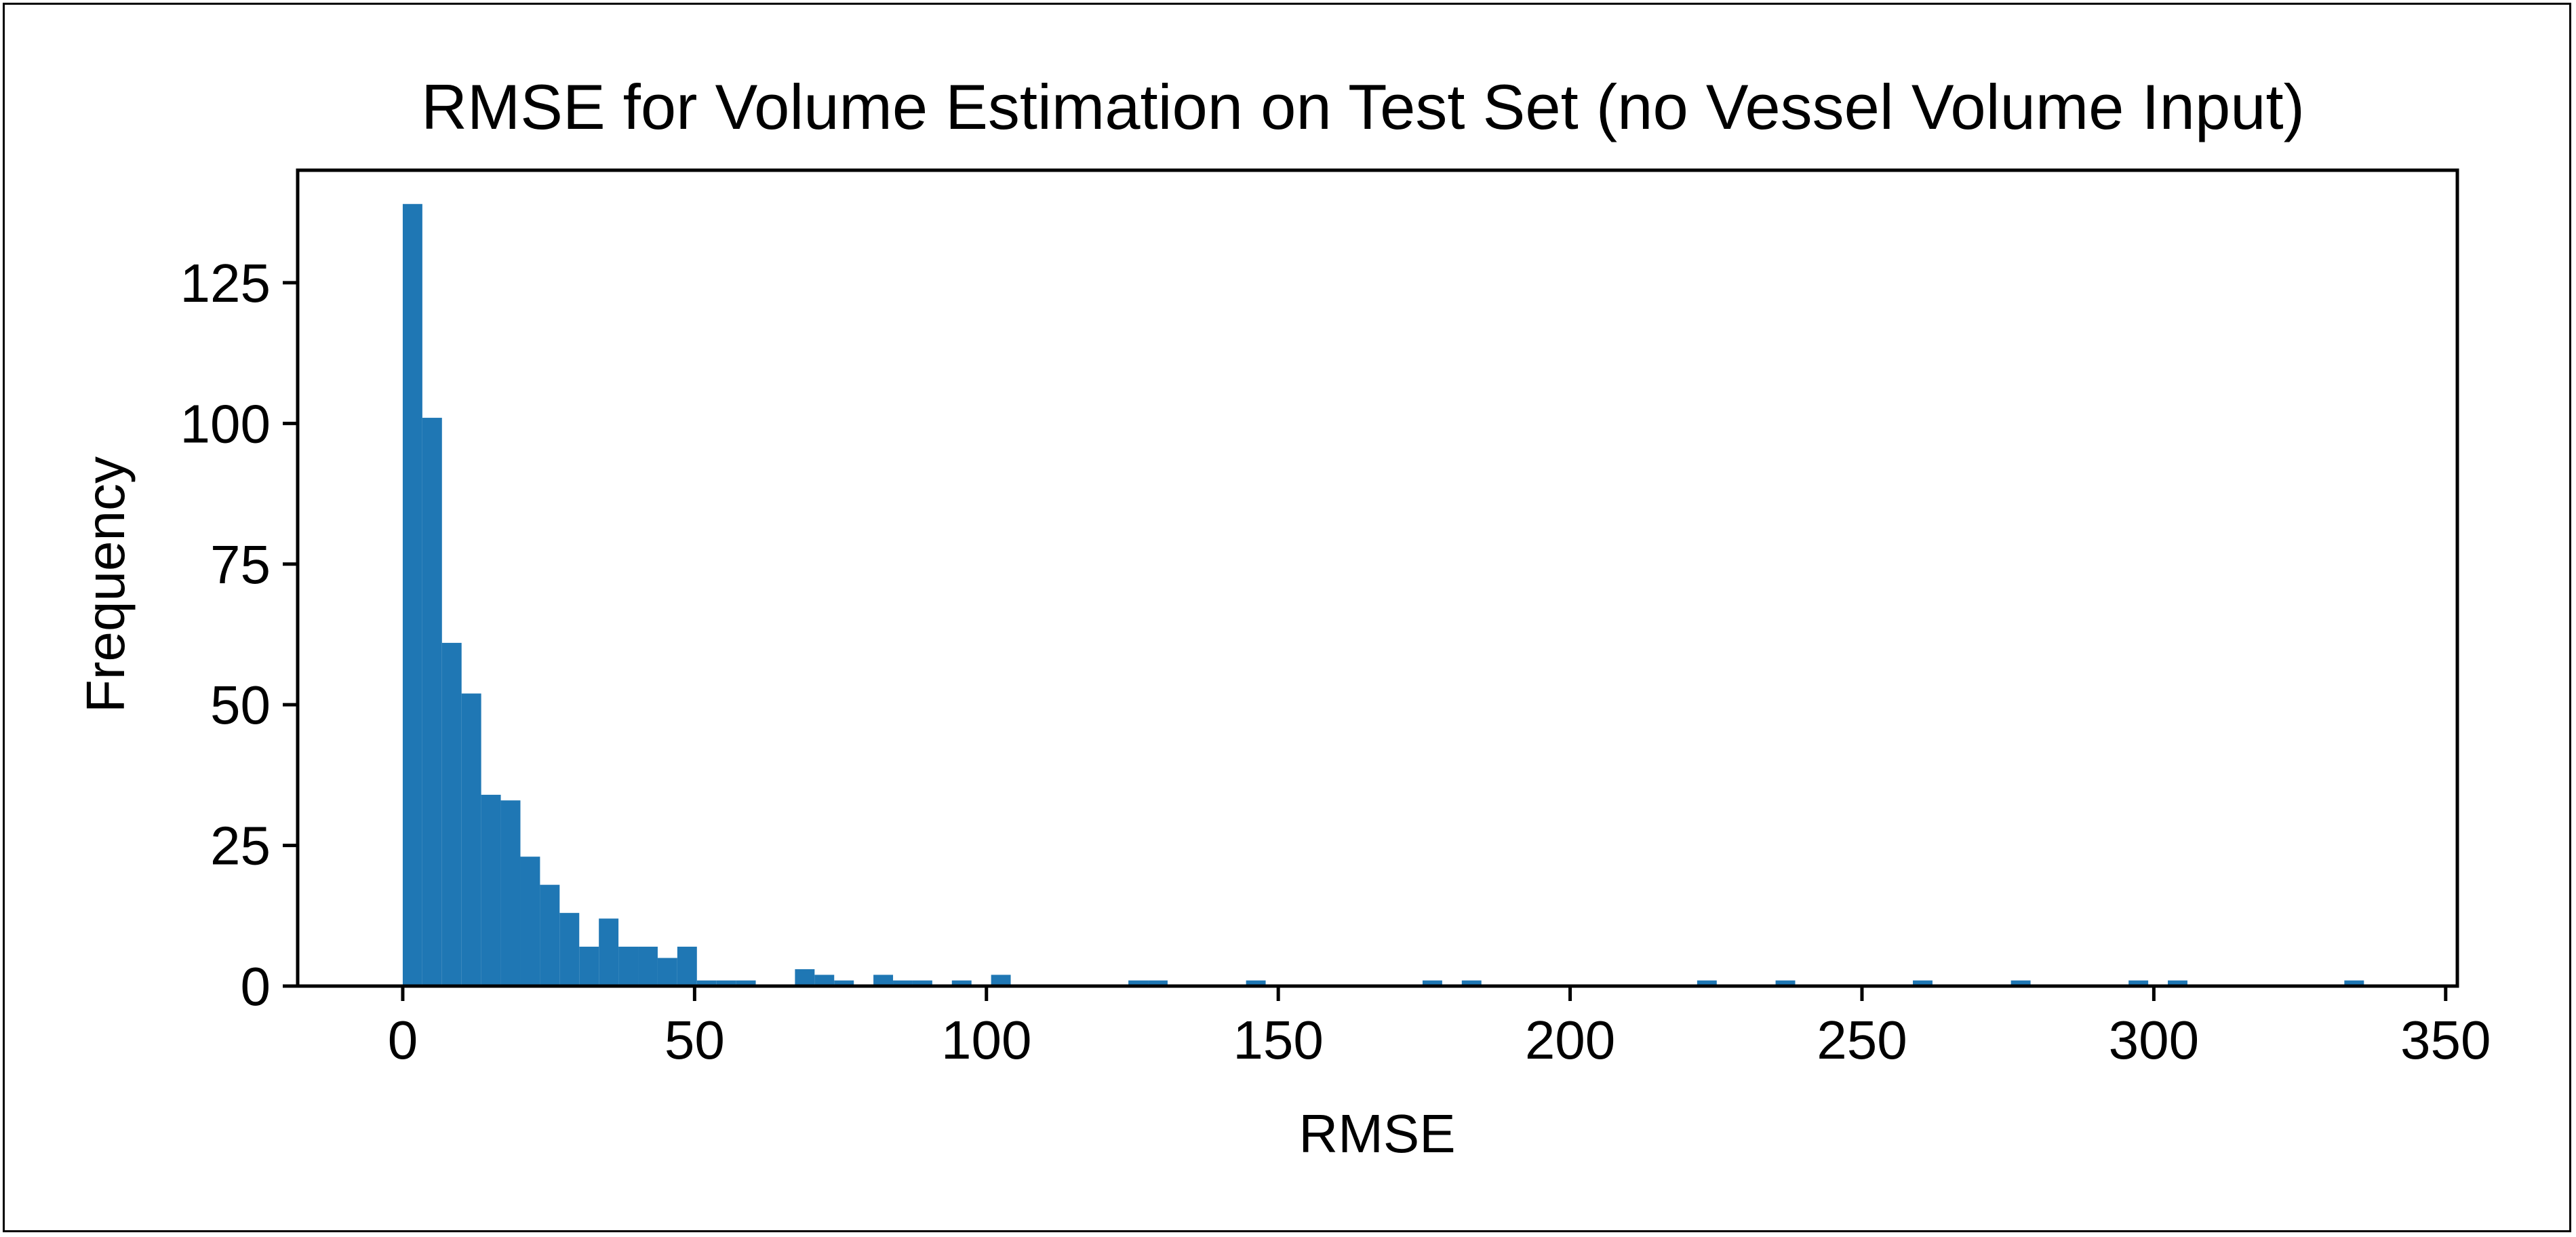 The height and width of the screenshot is (1237, 2576). Describe the element at coordinates (403, 1040) in the screenshot. I see `x-tick-label: 0` at that location.